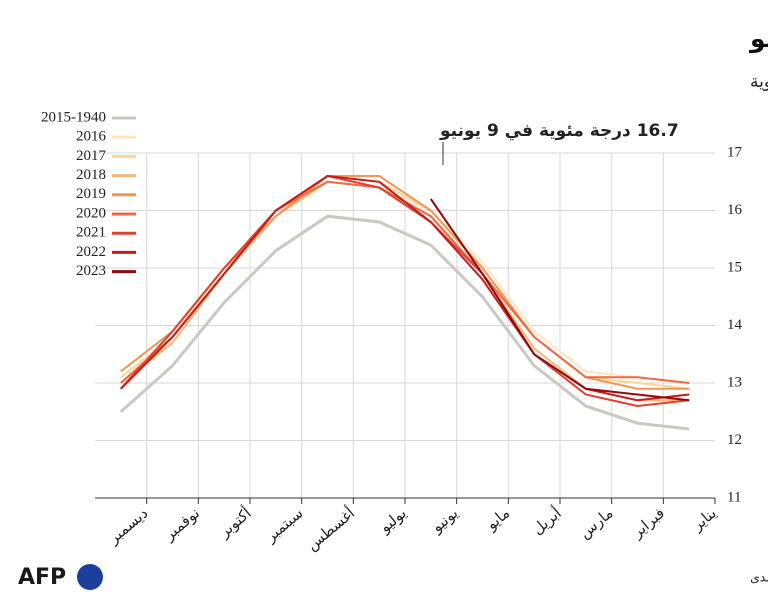 This screenshot has height=602, width=768. What do you see at coordinates (559, 131) in the screenshot?
I see `annotation: 16.7 درجة مئوية في 9 يونيو` at bounding box center [559, 131].